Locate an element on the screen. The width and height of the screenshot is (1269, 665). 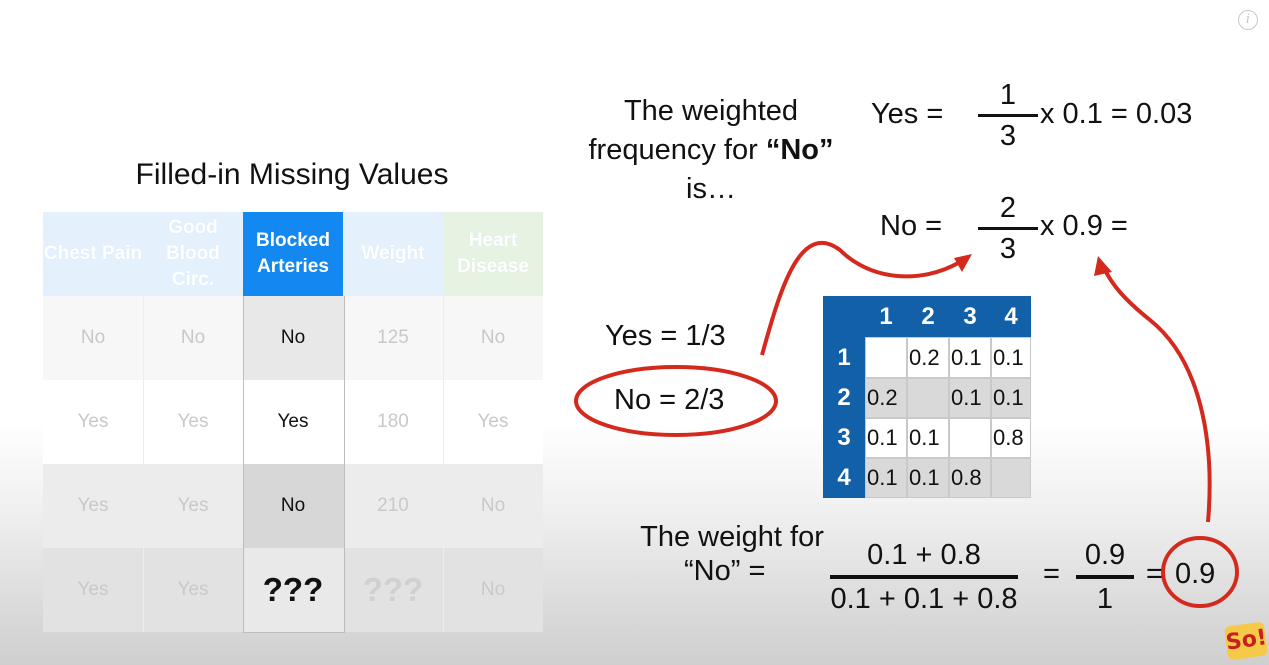
info-icon: i is located at coordinates (1248, 20).